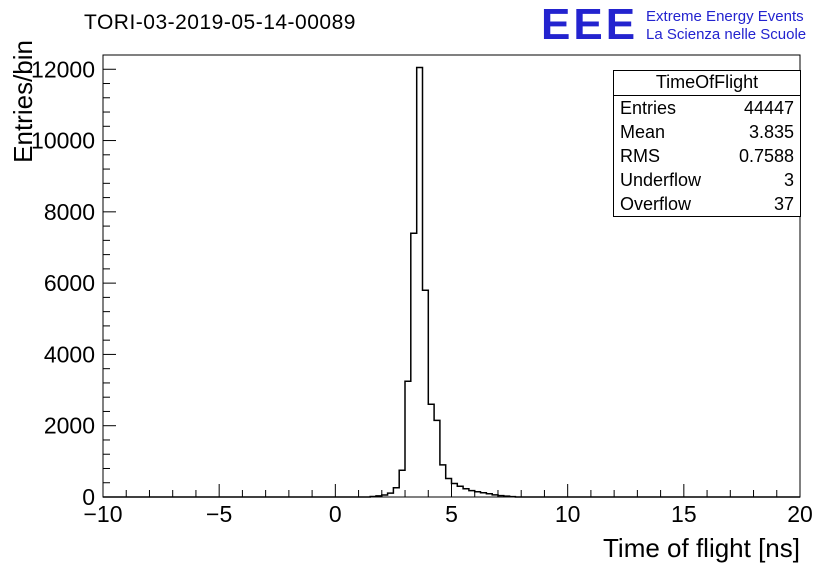 The width and height of the screenshot is (836, 572). I want to click on eee-logo-text: EEE, so click(590, 24).